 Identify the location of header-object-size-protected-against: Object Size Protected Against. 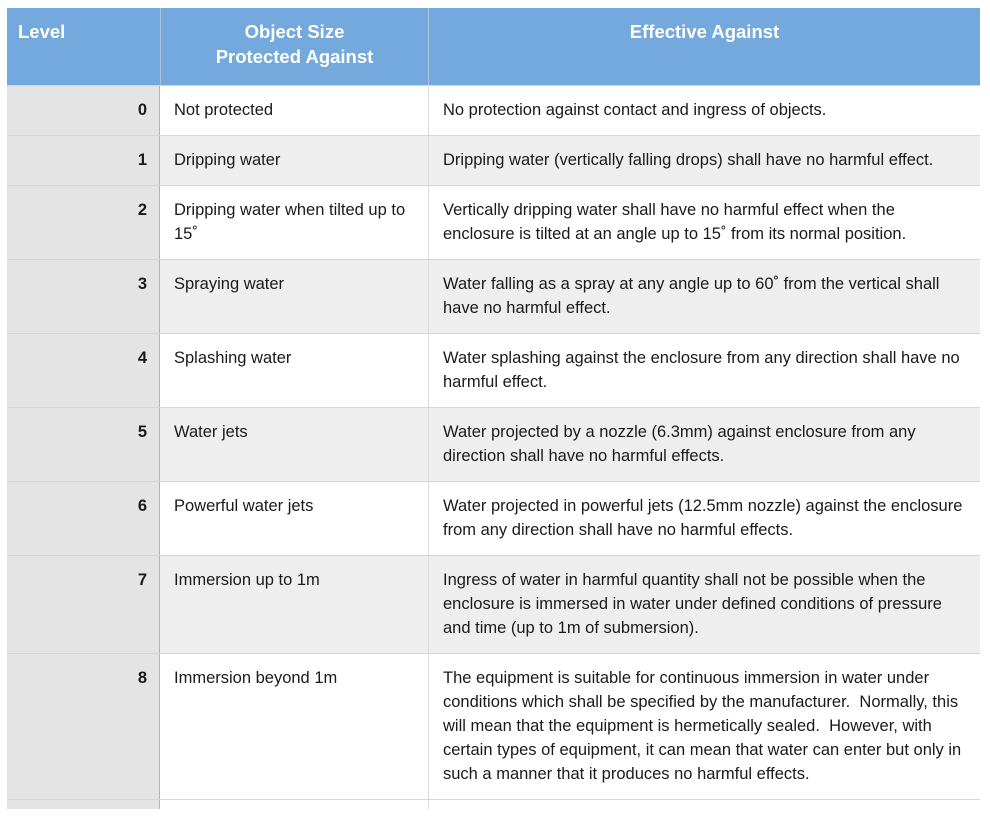
(294, 46).